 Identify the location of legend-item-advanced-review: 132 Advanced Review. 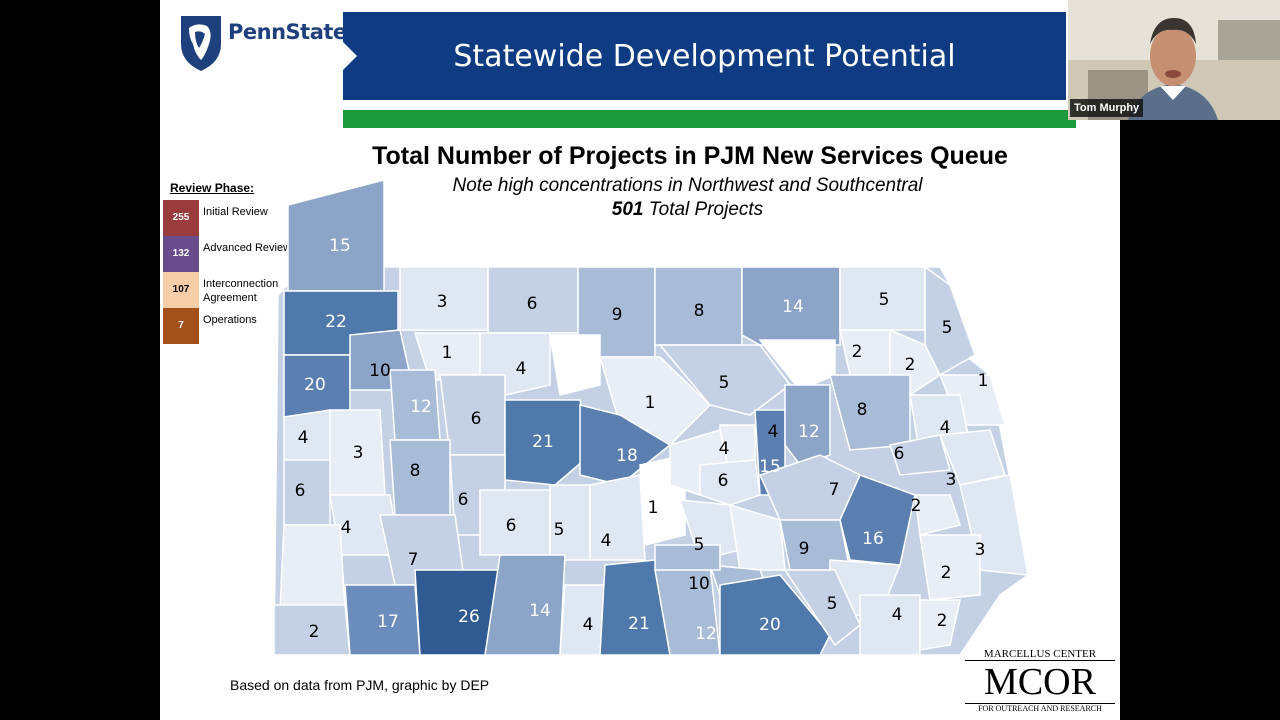
(233, 254).